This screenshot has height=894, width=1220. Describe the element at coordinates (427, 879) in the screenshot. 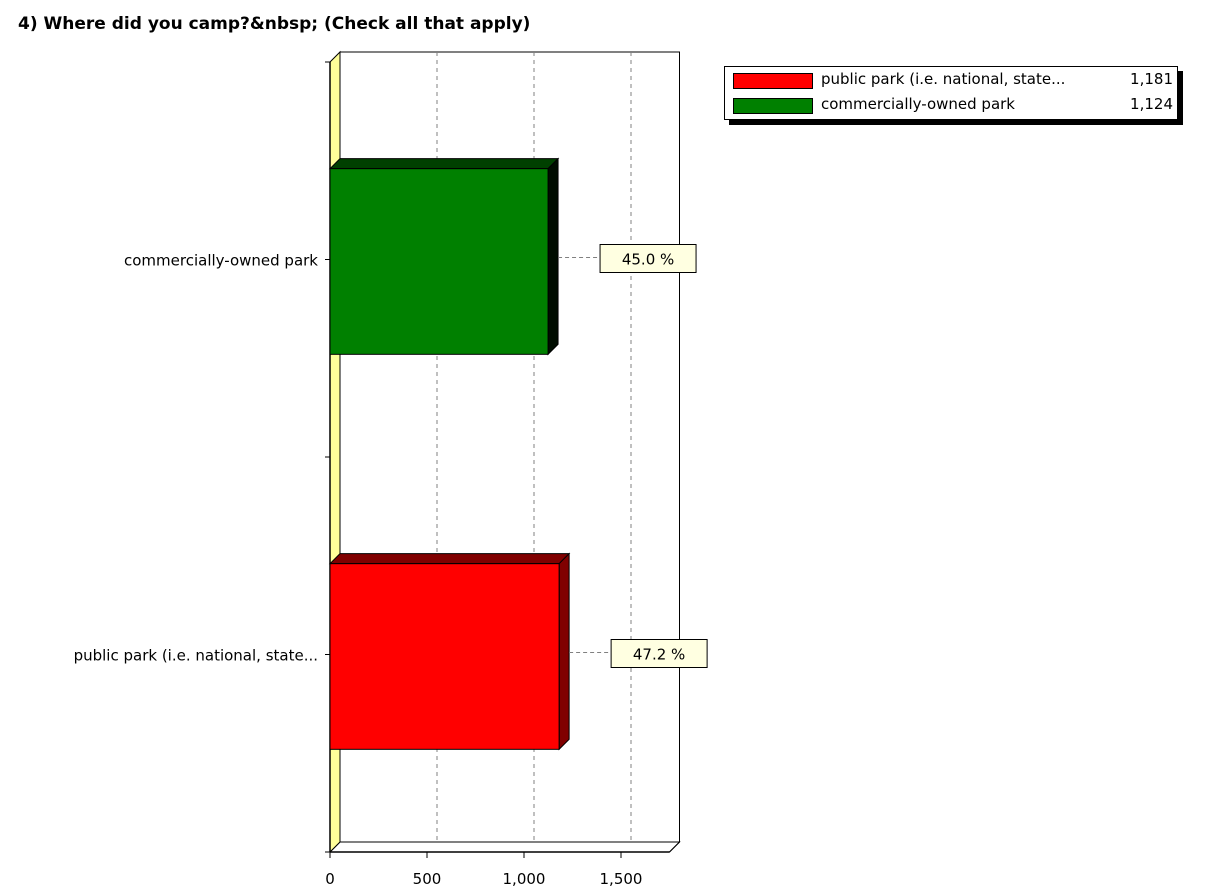

I see `x-tick-label: 500` at that location.